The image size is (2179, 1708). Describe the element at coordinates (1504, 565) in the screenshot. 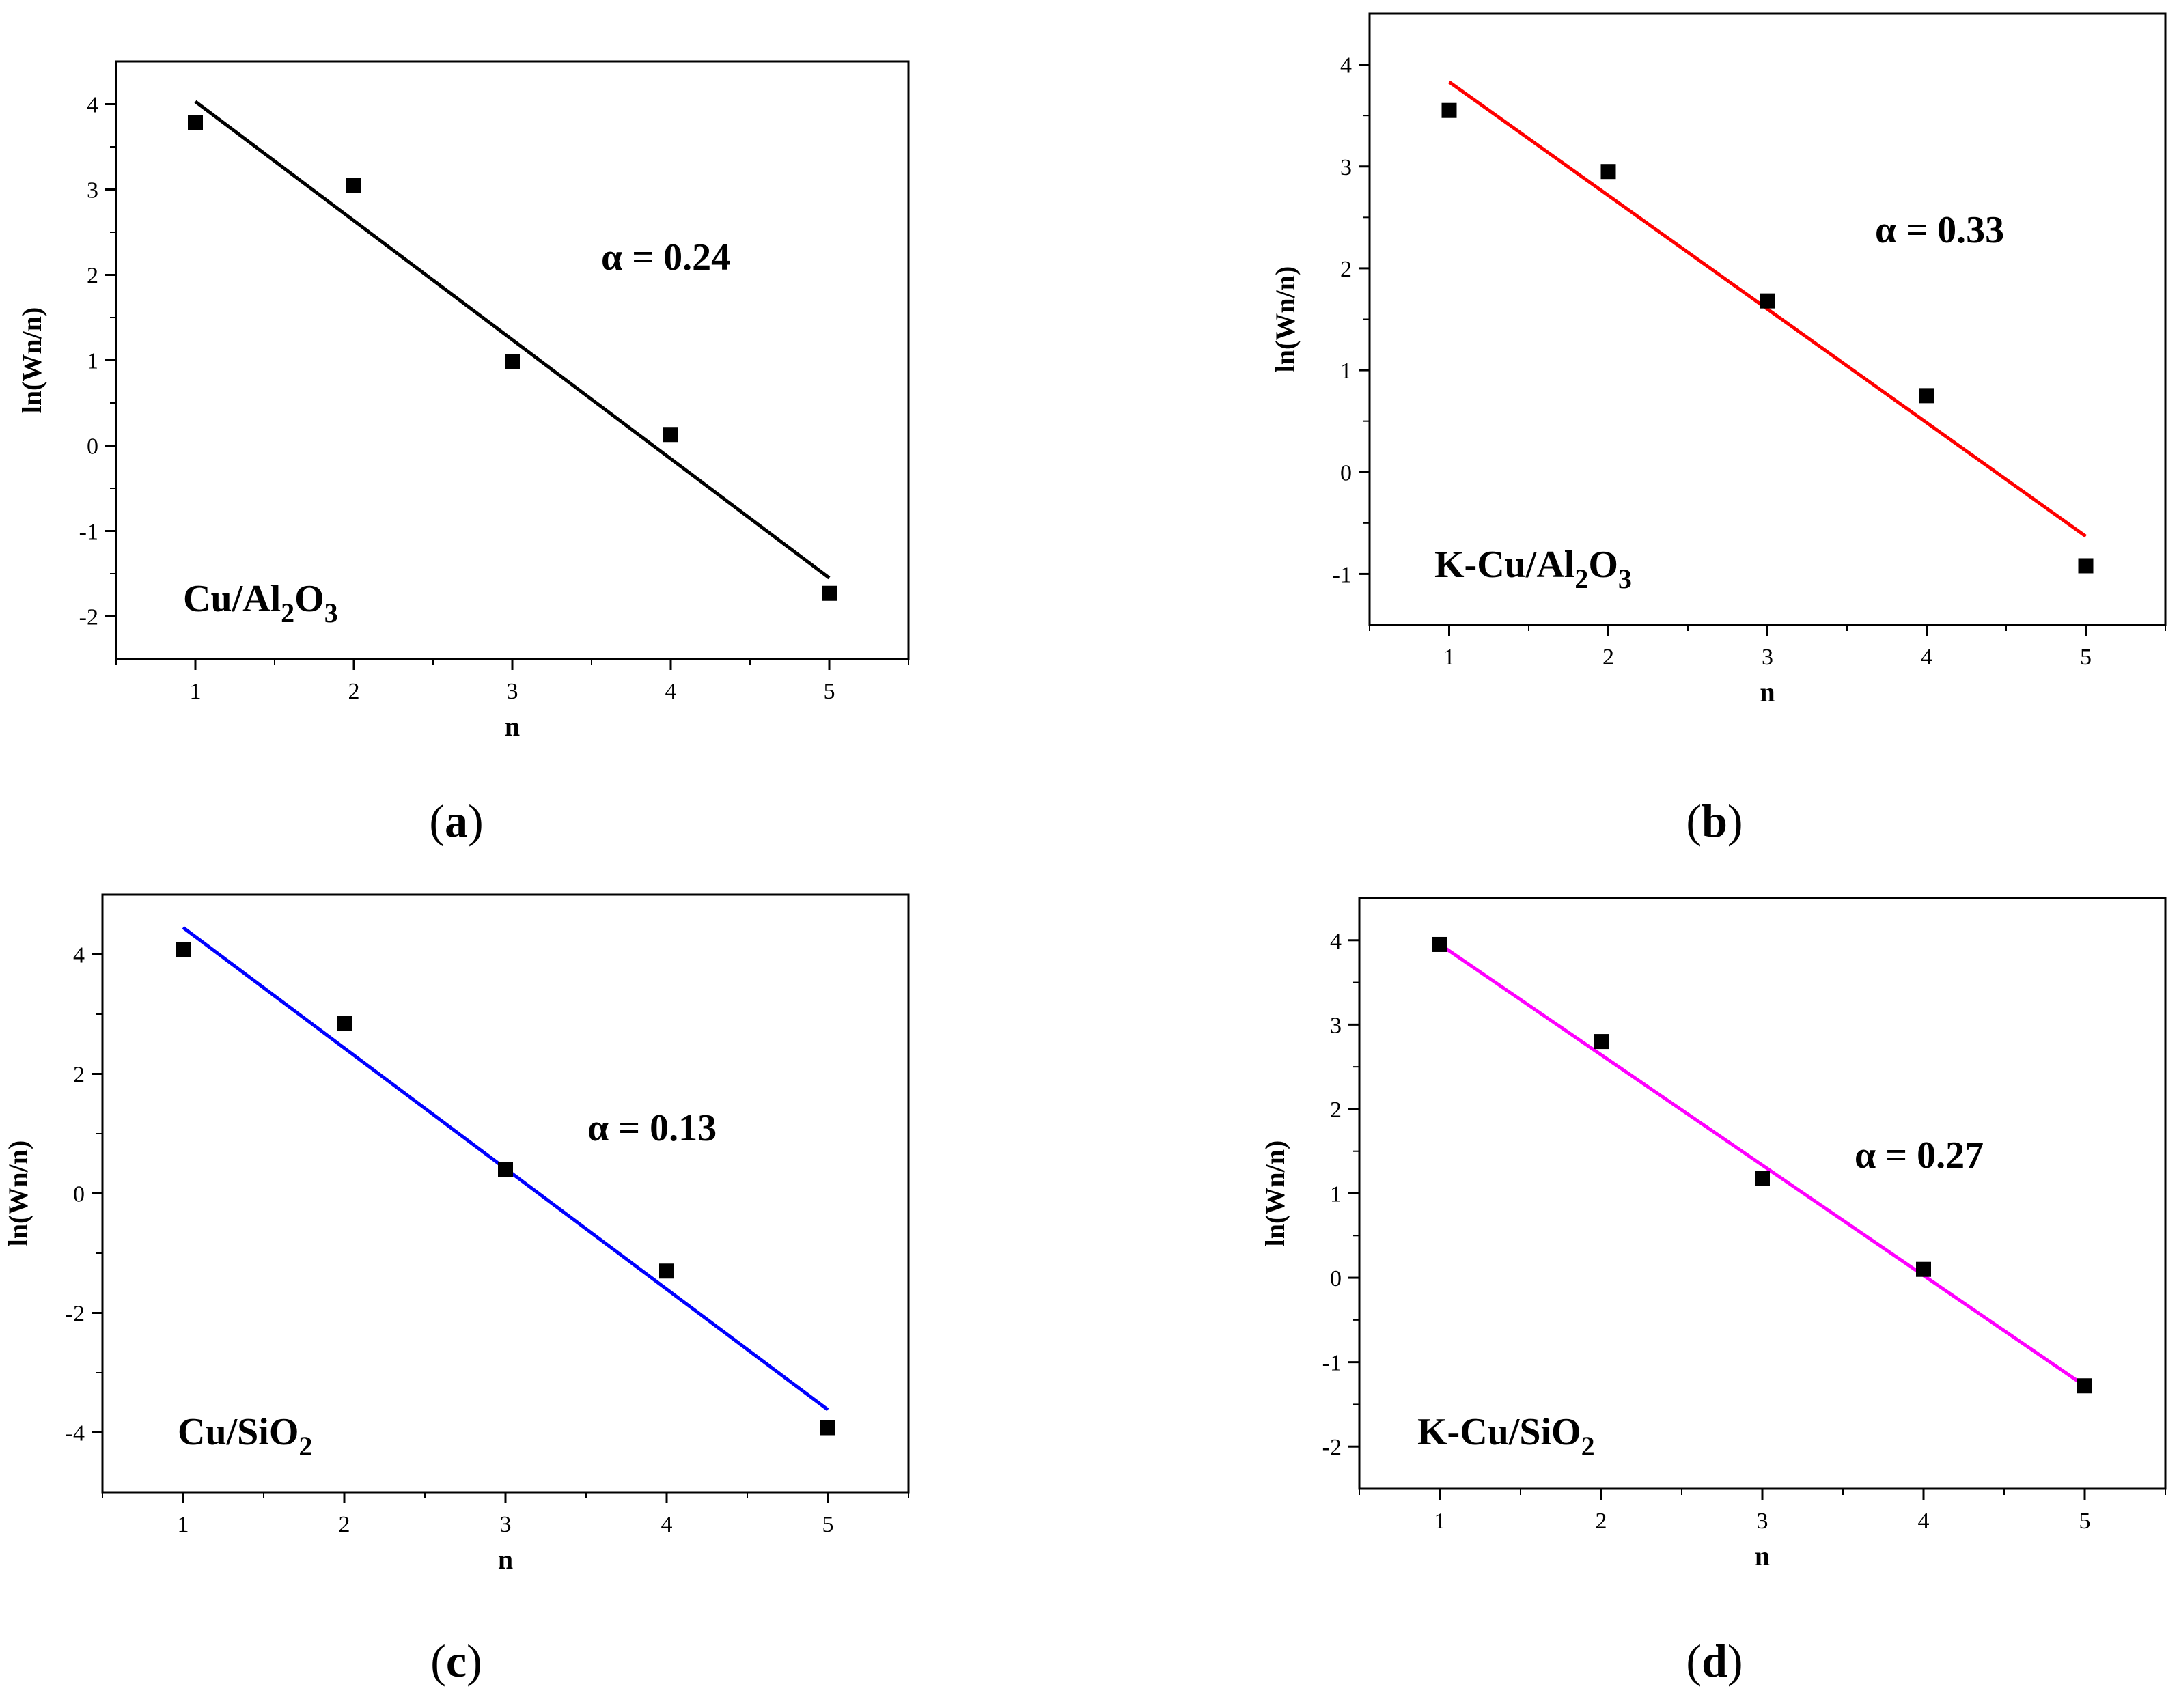

I see `sample-label-text: K-Cu/Al` at that location.